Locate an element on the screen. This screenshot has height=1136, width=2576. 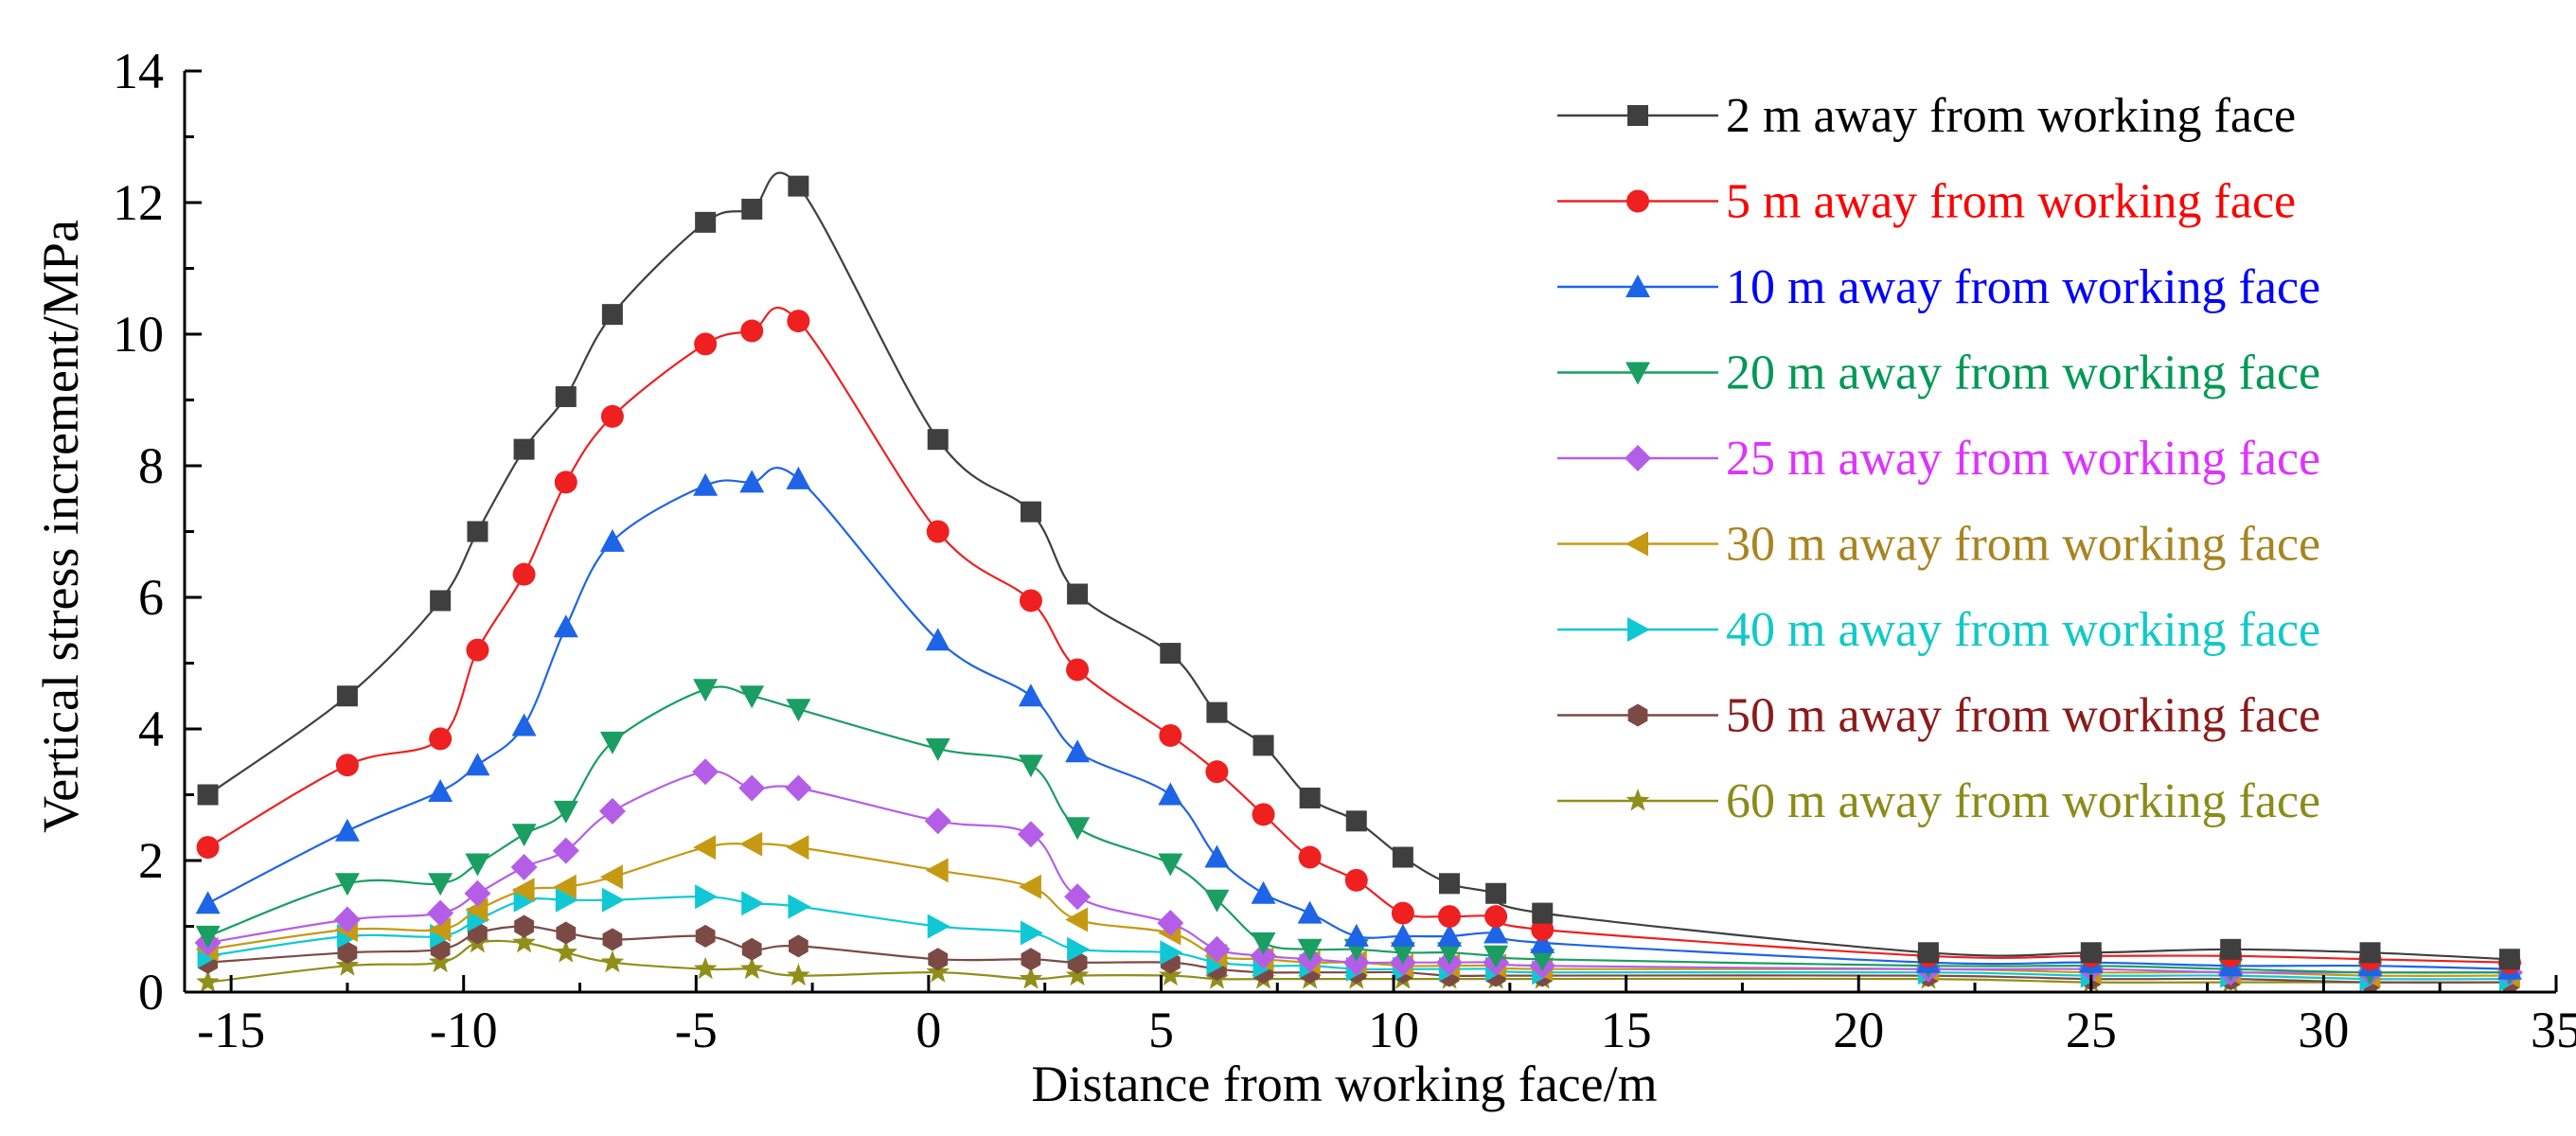
x-tick-label: 15 is located at coordinates (1626, 1030).